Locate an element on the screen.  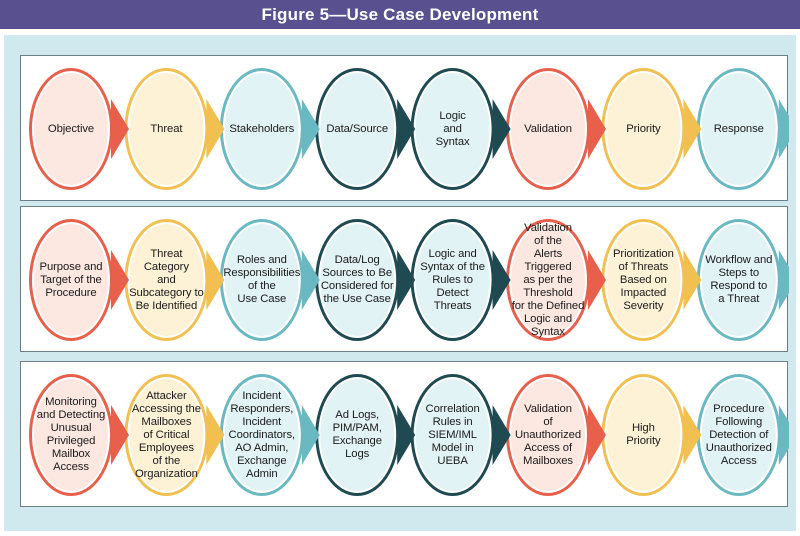
stage-label-3: Stakeholders is located at coordinates (262, 128).